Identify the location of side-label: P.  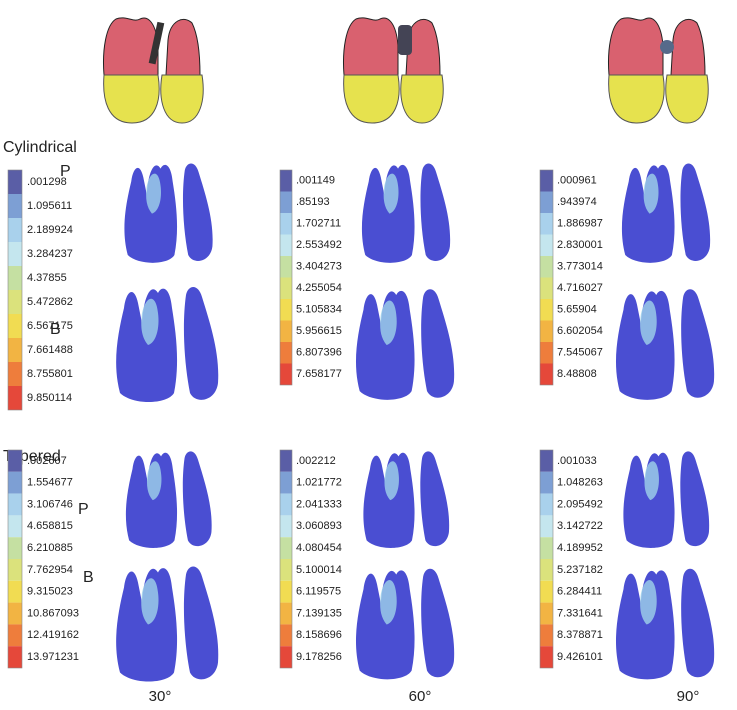
(65, 171).